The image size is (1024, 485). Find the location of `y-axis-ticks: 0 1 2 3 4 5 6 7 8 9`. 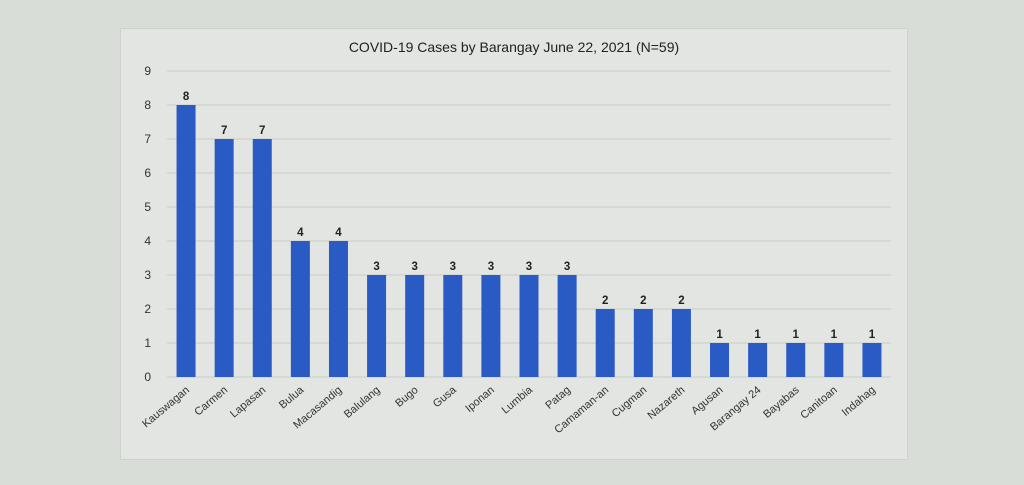

y-axis-ticks: 0 1 2 3 4 5 6 7 8 9 is located at coordinates (147, 224).